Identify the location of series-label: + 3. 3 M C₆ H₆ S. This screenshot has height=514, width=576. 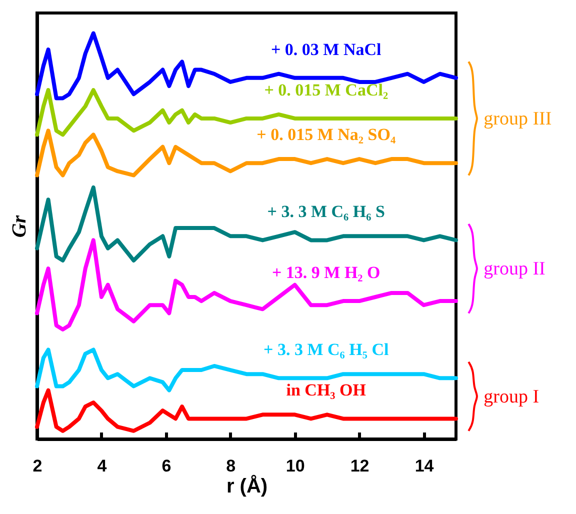
(326, 212).